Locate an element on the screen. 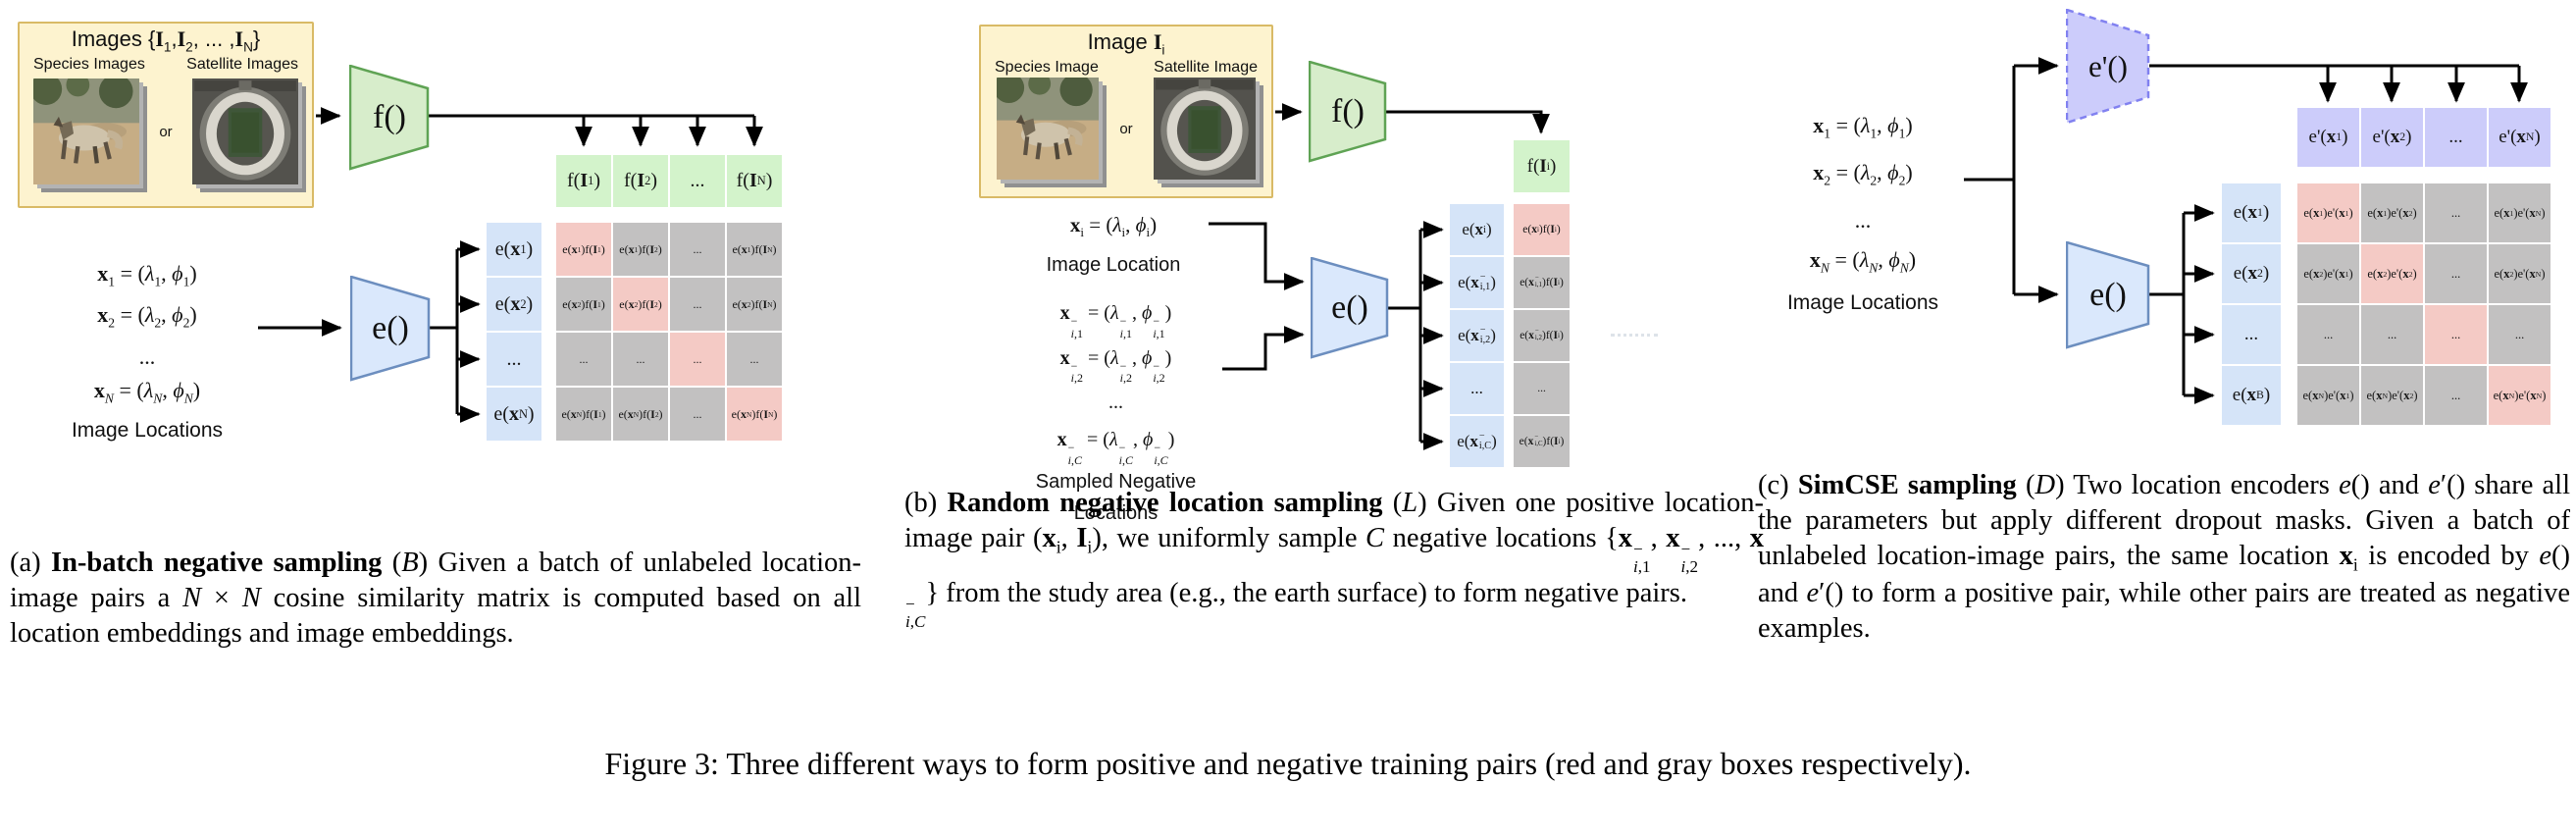  negative-xic: x − i,C = (λ − i,C, ϕ − i,C) is located at coordinates (1115, 448).